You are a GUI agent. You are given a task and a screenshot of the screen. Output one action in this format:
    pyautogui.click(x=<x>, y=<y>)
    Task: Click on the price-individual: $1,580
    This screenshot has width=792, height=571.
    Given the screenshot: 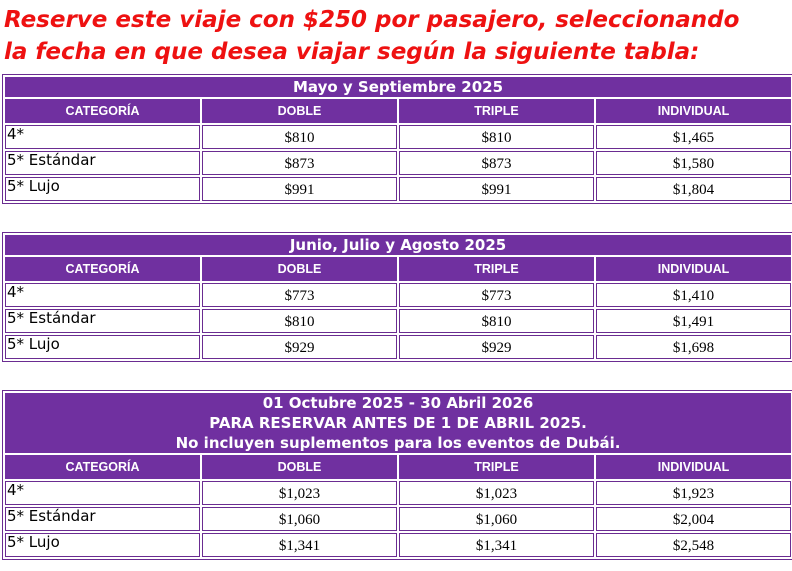 What is the action you would take?
    pyautogui.click(x=693, y=163)
    